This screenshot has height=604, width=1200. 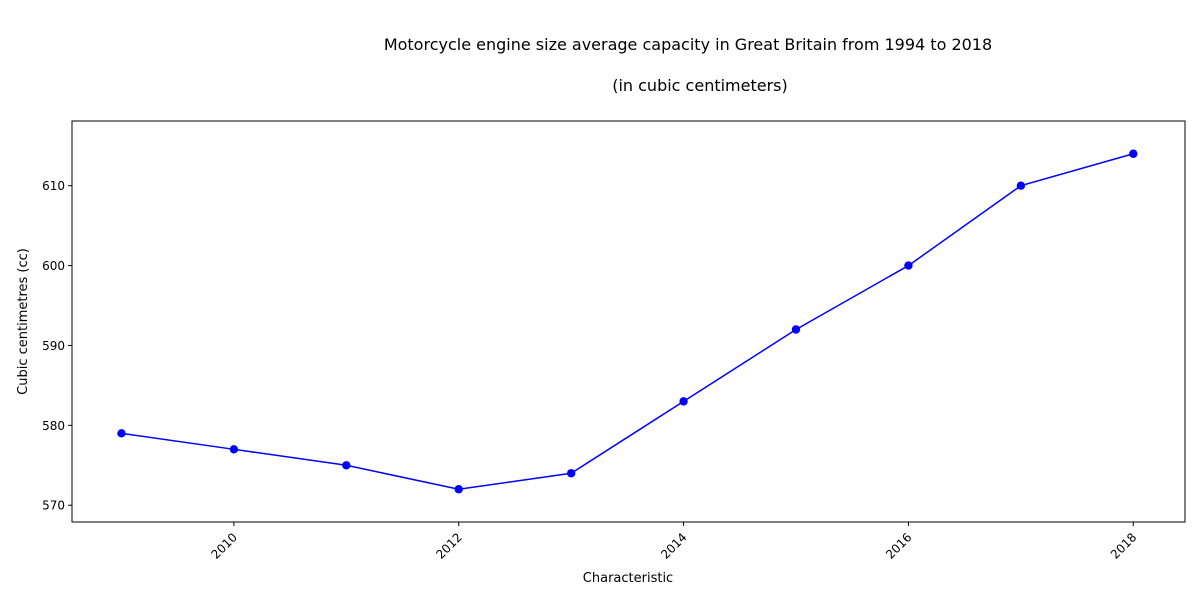 What do you see at coordinates (53, 426) in the screenshot?
I see `y-tick-label: 580` at bounding box center [53, 426].